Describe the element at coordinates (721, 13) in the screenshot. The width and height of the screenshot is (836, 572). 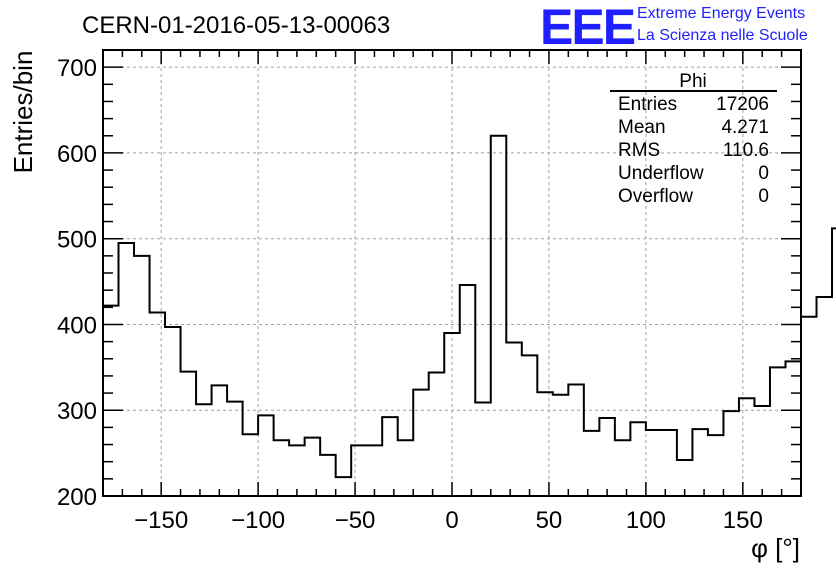
I see `logo-line-1: Extreme Energy Events` at that location.